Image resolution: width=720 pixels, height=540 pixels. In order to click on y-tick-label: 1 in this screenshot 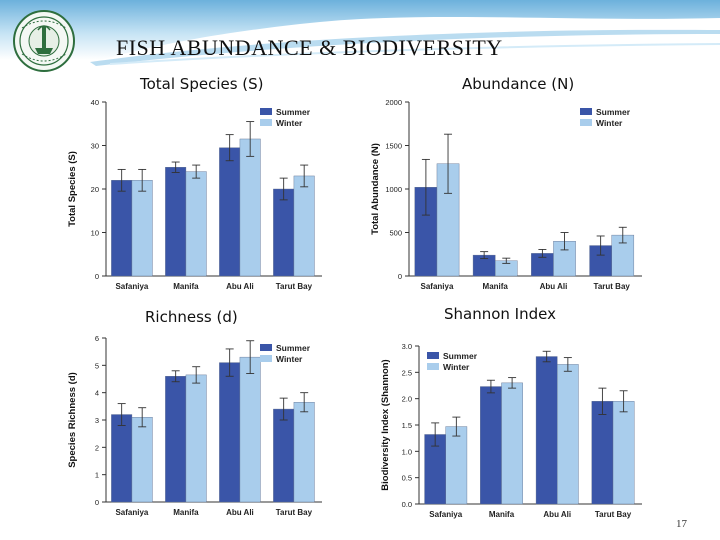, I will do `click(97, 475)`.